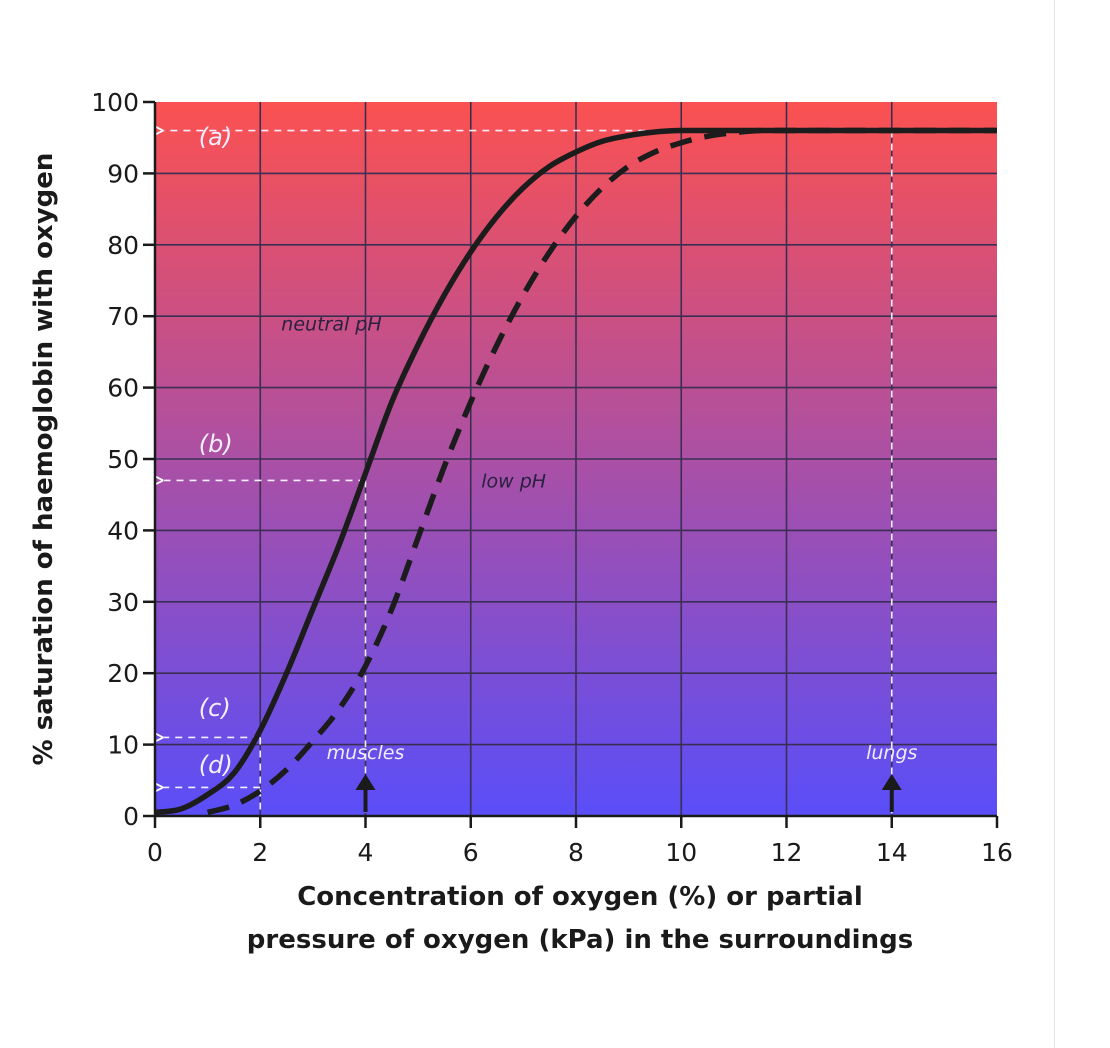  I want to click on arrow-markers, so click(628, 793).